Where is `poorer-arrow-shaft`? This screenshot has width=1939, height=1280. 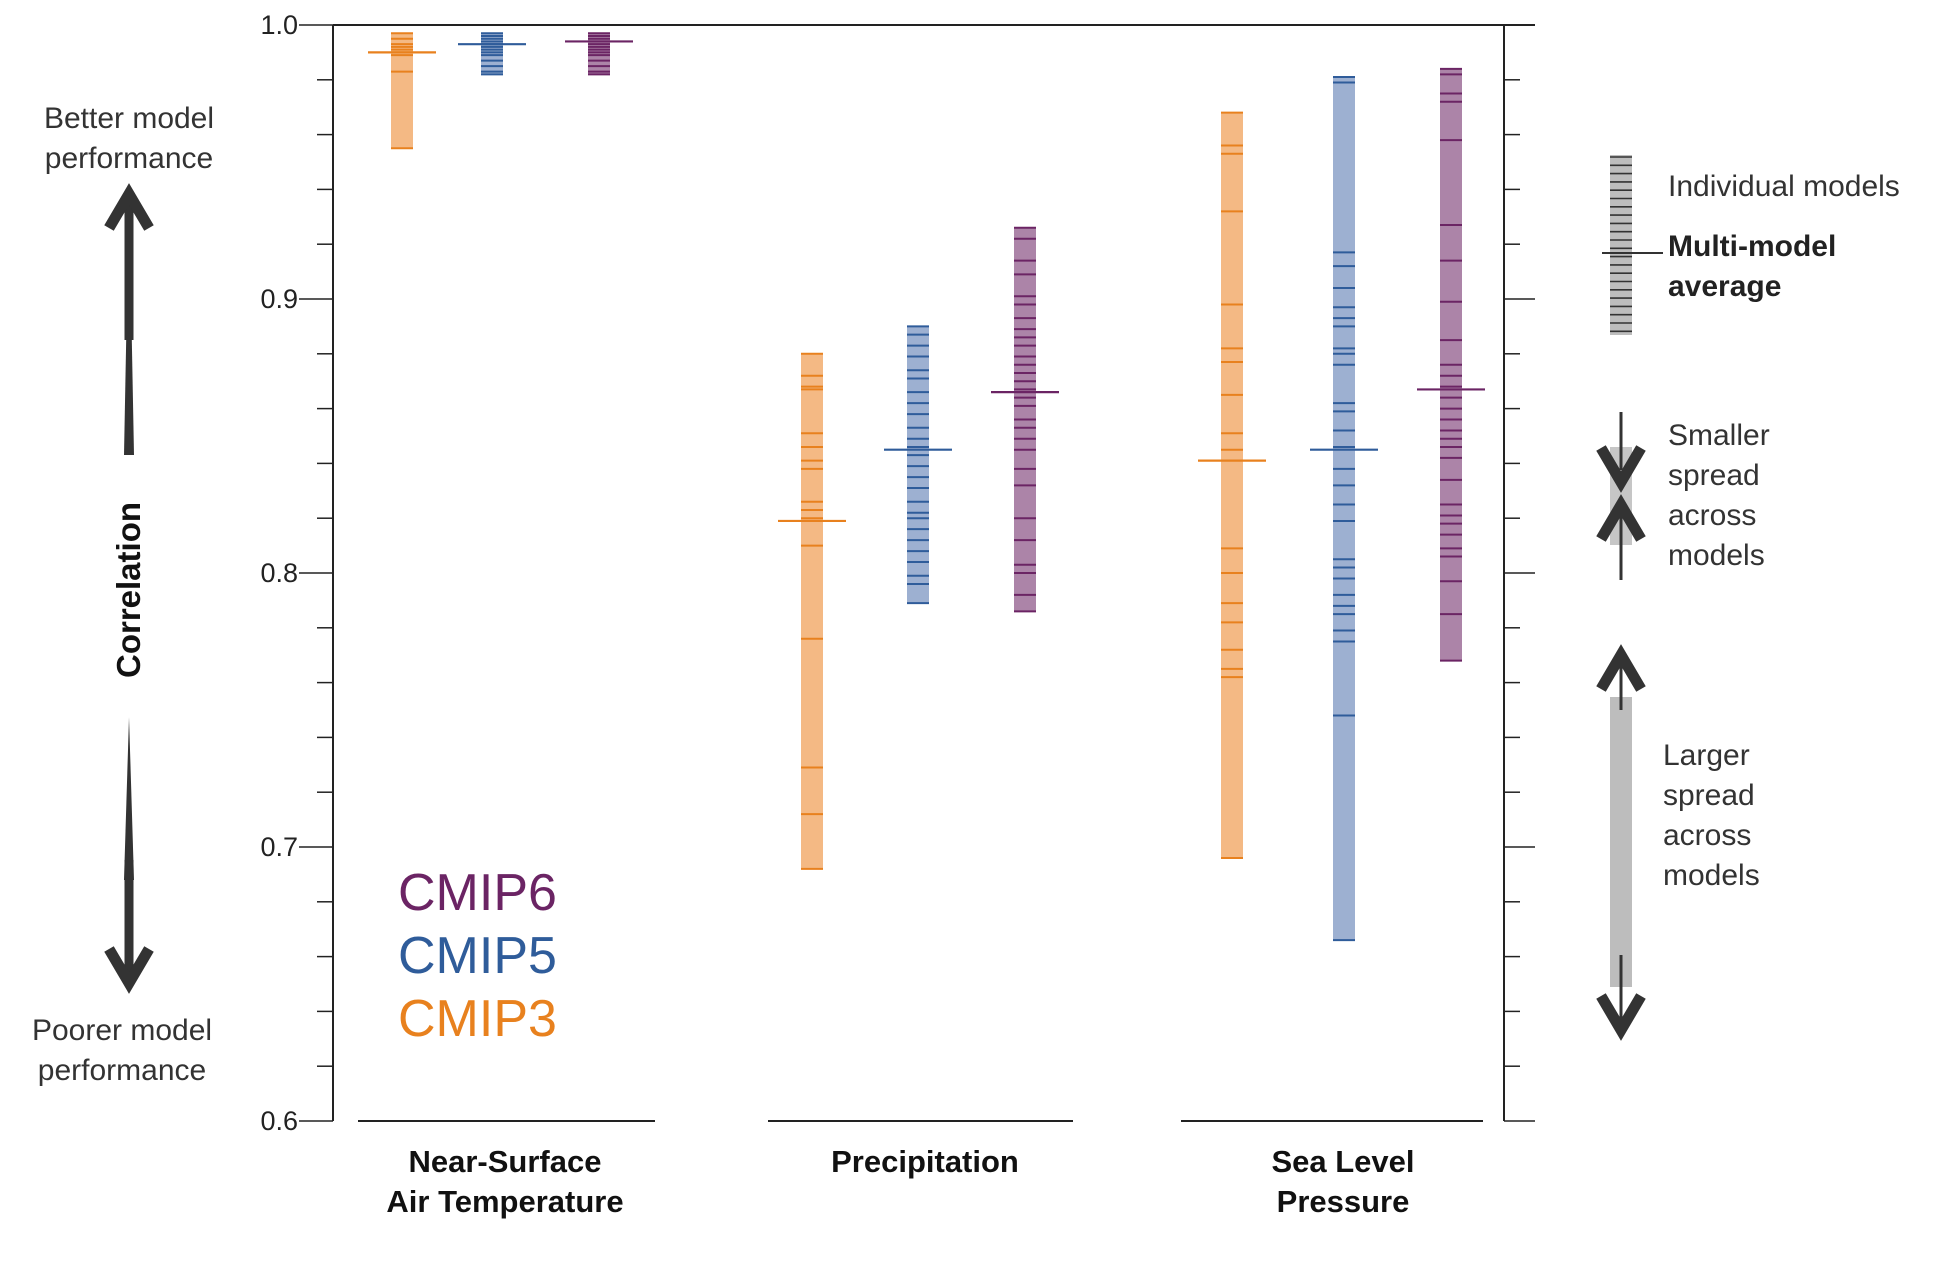
poorer-arrow-shaft is located at coordinates (129, 798).